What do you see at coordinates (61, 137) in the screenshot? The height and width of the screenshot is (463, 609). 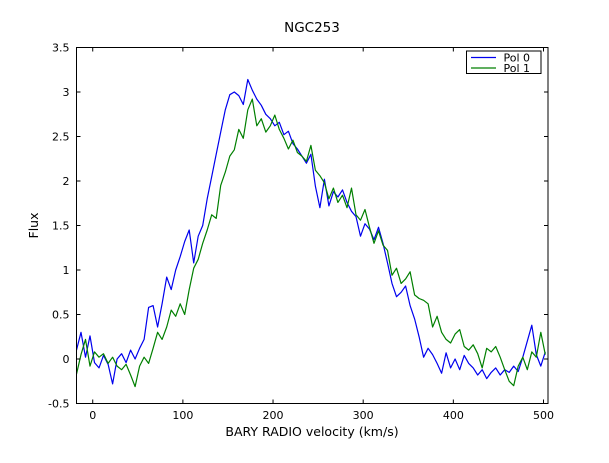 I see `tick-label: 2.5` at bounding box center [61, 137].